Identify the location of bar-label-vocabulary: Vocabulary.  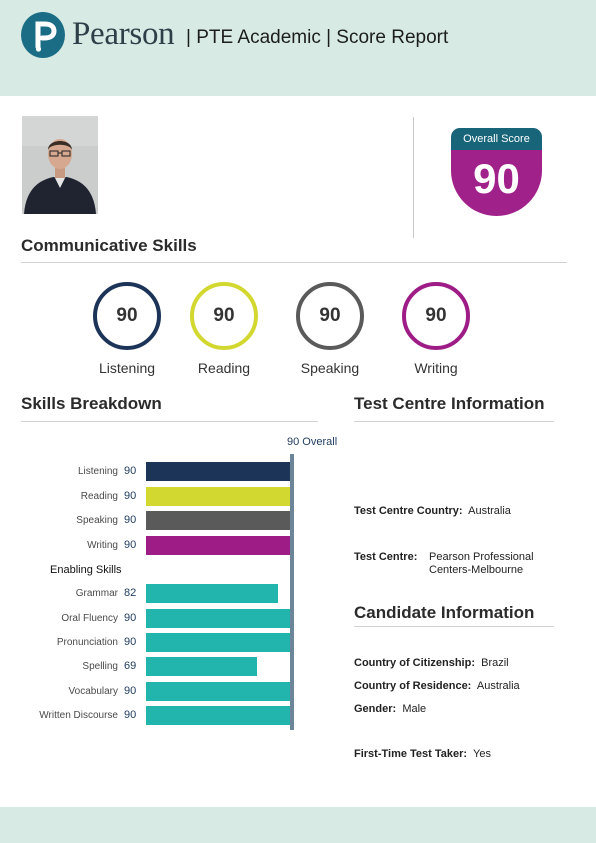
(93, 691).